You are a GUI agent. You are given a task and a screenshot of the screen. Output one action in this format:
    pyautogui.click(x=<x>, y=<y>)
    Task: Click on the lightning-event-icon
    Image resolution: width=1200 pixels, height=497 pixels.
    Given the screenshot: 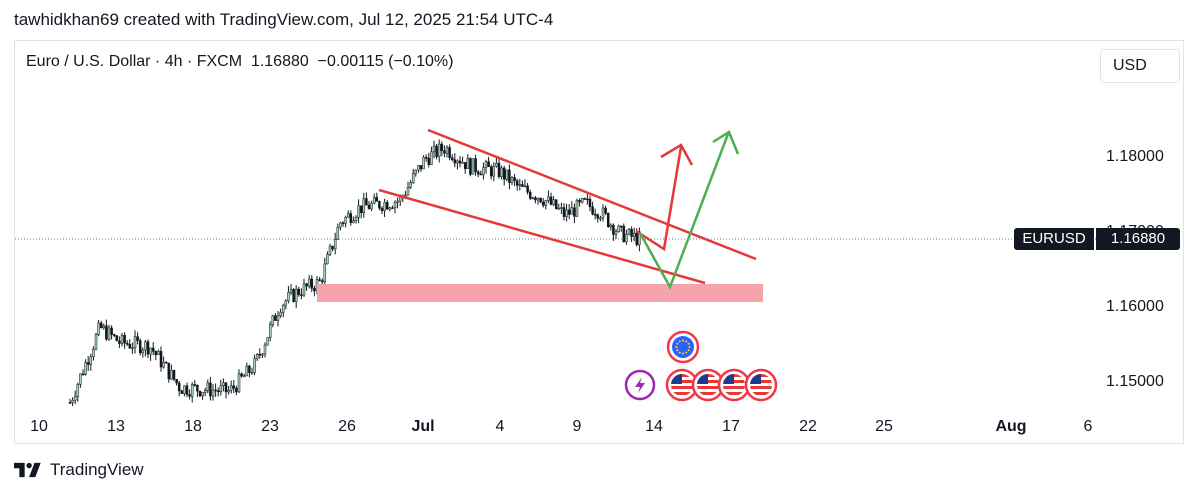 What is the action you would take?
    pyautogui.click(x=640, y=385)
    